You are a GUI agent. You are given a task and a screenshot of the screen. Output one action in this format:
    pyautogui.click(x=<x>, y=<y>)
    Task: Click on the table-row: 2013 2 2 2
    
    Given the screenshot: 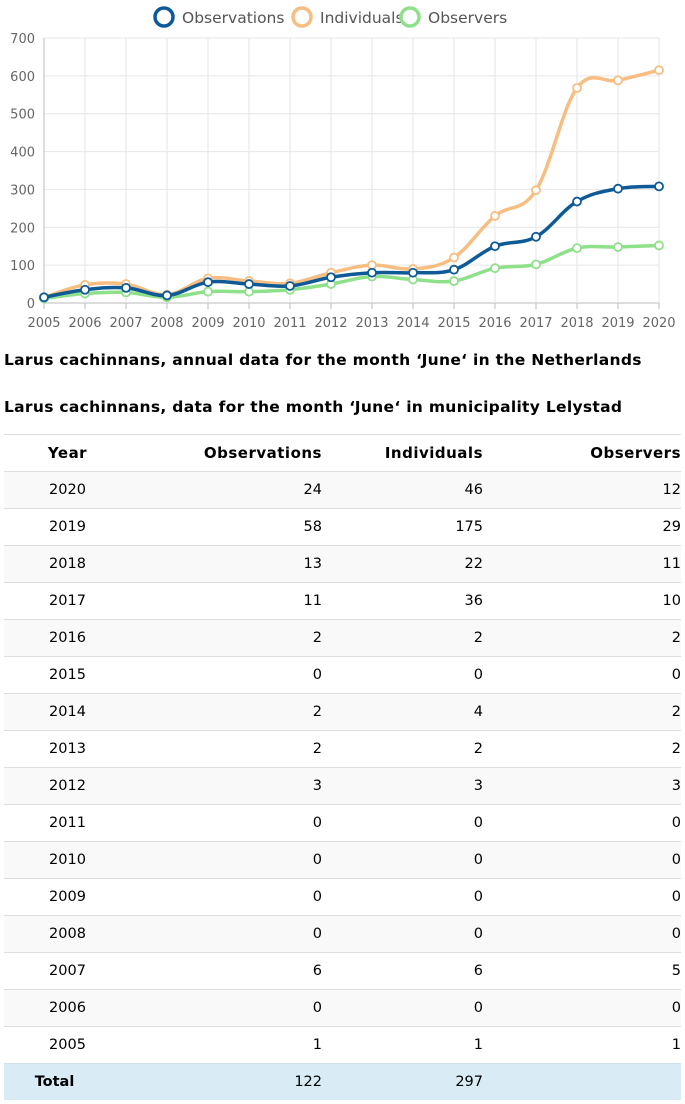 What is the action you would take?
    pyautogui.click(x=342, y=749)
    